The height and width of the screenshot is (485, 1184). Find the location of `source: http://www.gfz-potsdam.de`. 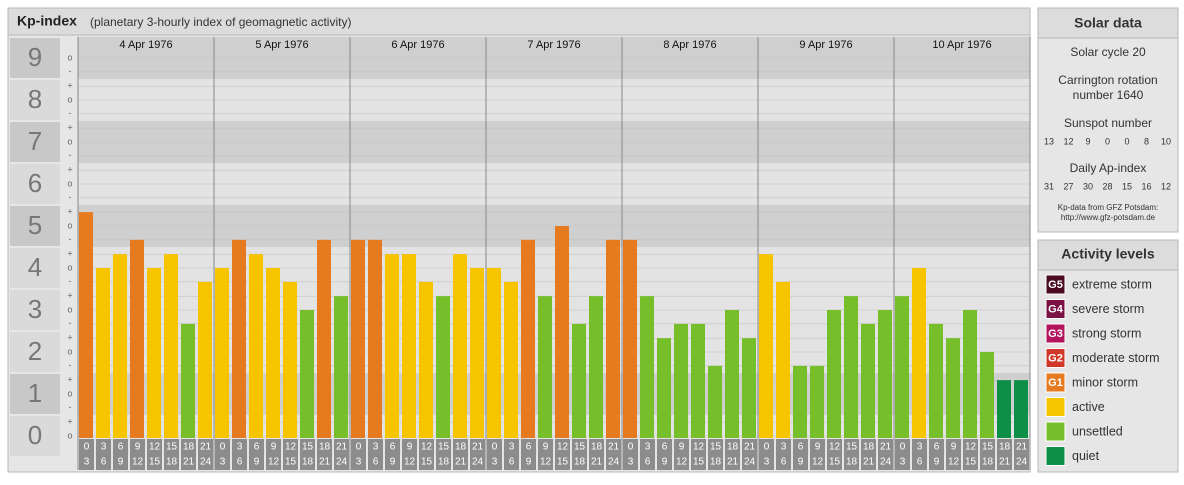

source: http://www.gfz-potsdam.de is located at coordinates (1108, 217).